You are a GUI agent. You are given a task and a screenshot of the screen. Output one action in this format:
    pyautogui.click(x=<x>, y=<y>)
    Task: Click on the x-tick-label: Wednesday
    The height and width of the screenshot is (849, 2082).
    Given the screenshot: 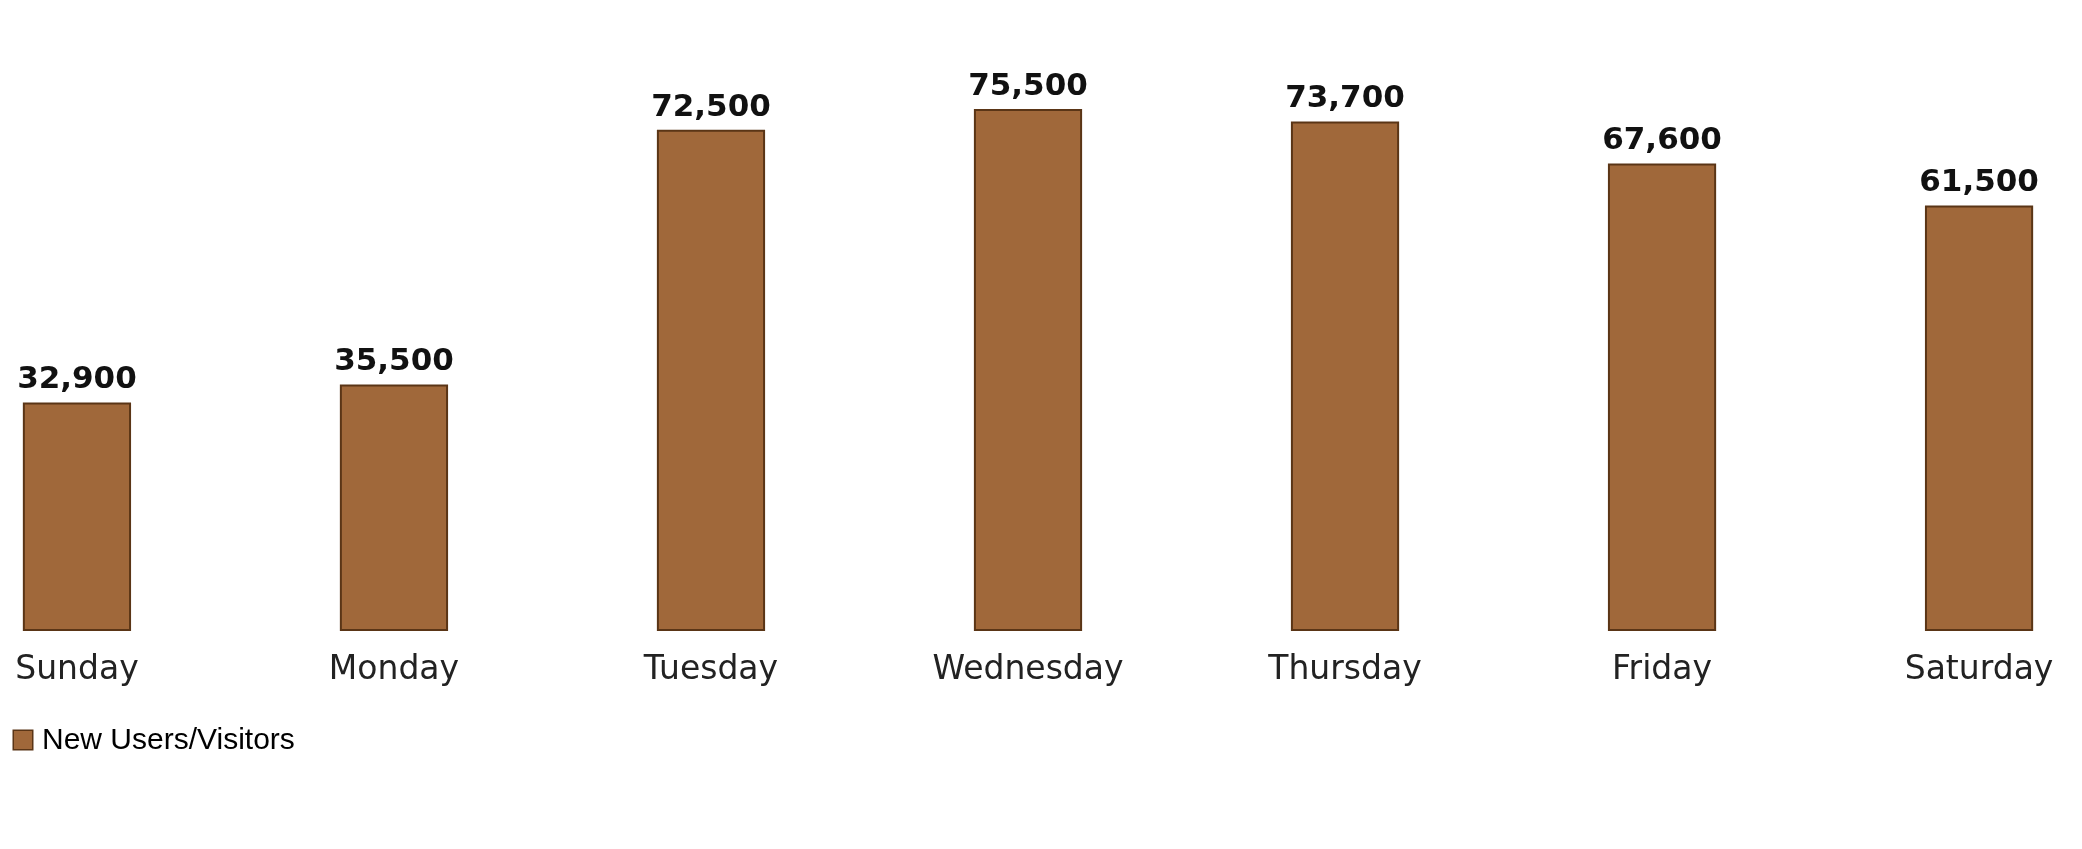 What is the action you would take?
    pyautogui.click(x=1028, y=667)
    